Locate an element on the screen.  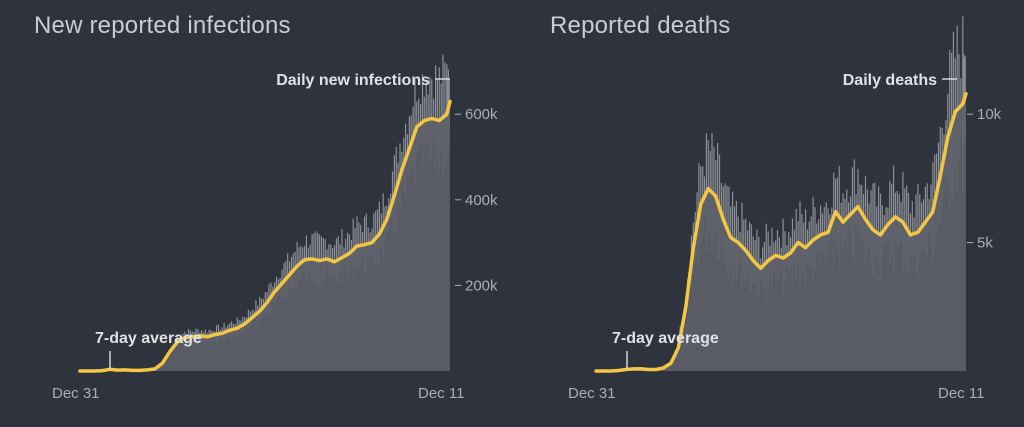
y-tick-label: 5k is located at coordinates (985, 243).